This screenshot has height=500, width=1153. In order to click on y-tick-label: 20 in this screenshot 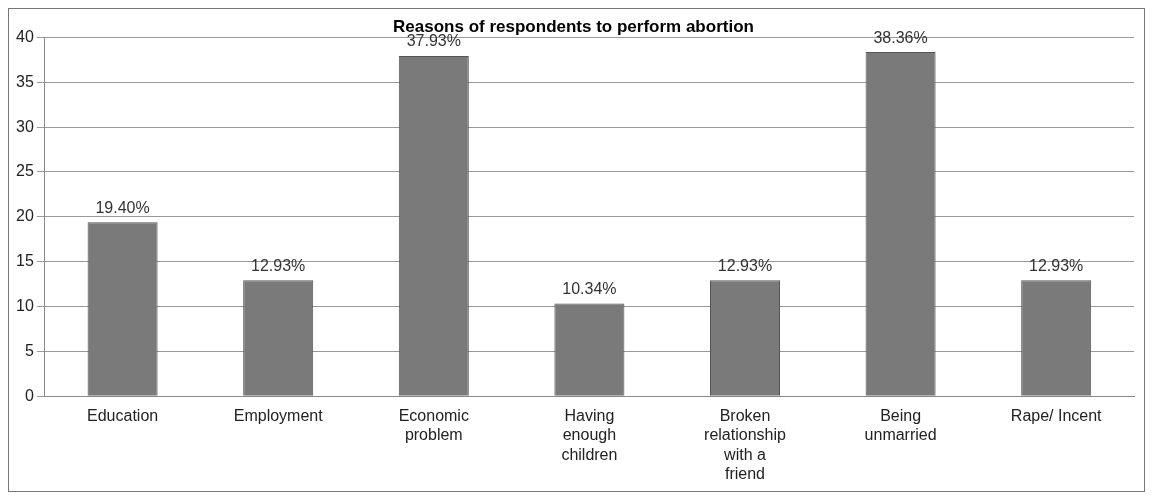, I will do `click(25, 216)`.